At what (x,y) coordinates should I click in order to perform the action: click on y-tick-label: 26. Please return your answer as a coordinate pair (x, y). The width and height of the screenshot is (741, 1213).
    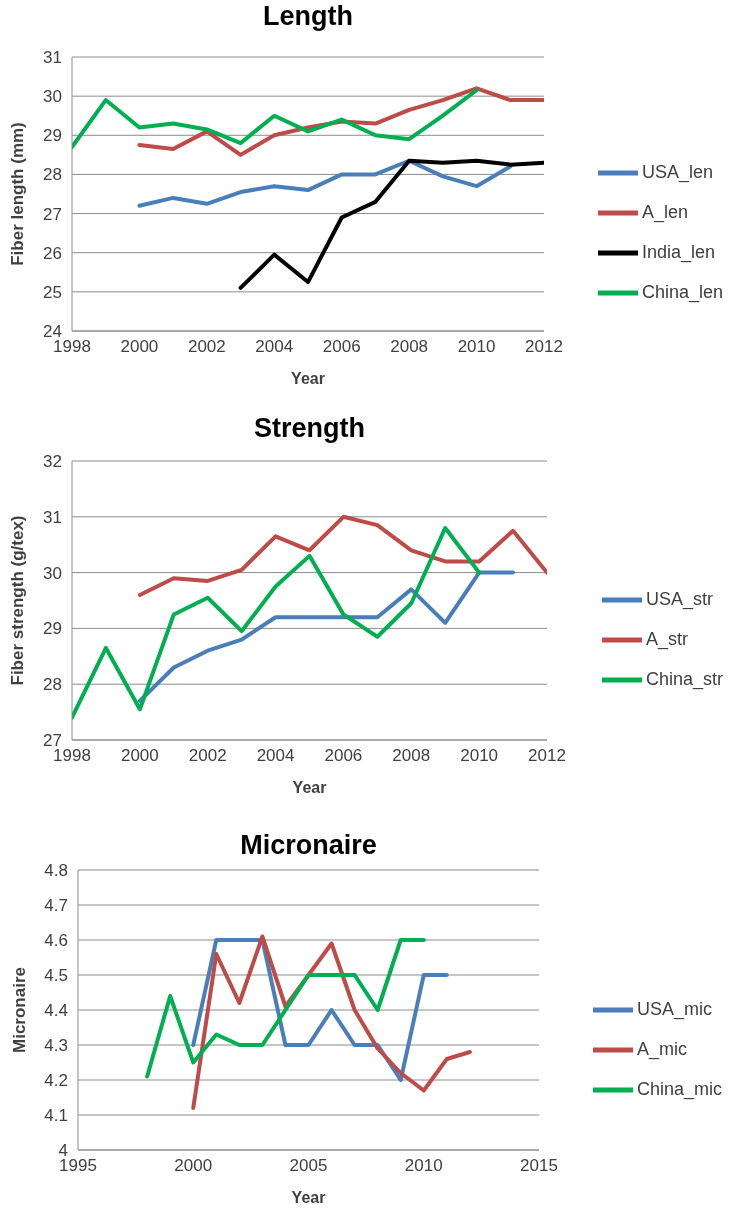
    Looking at the image, I should click on (52, 253).